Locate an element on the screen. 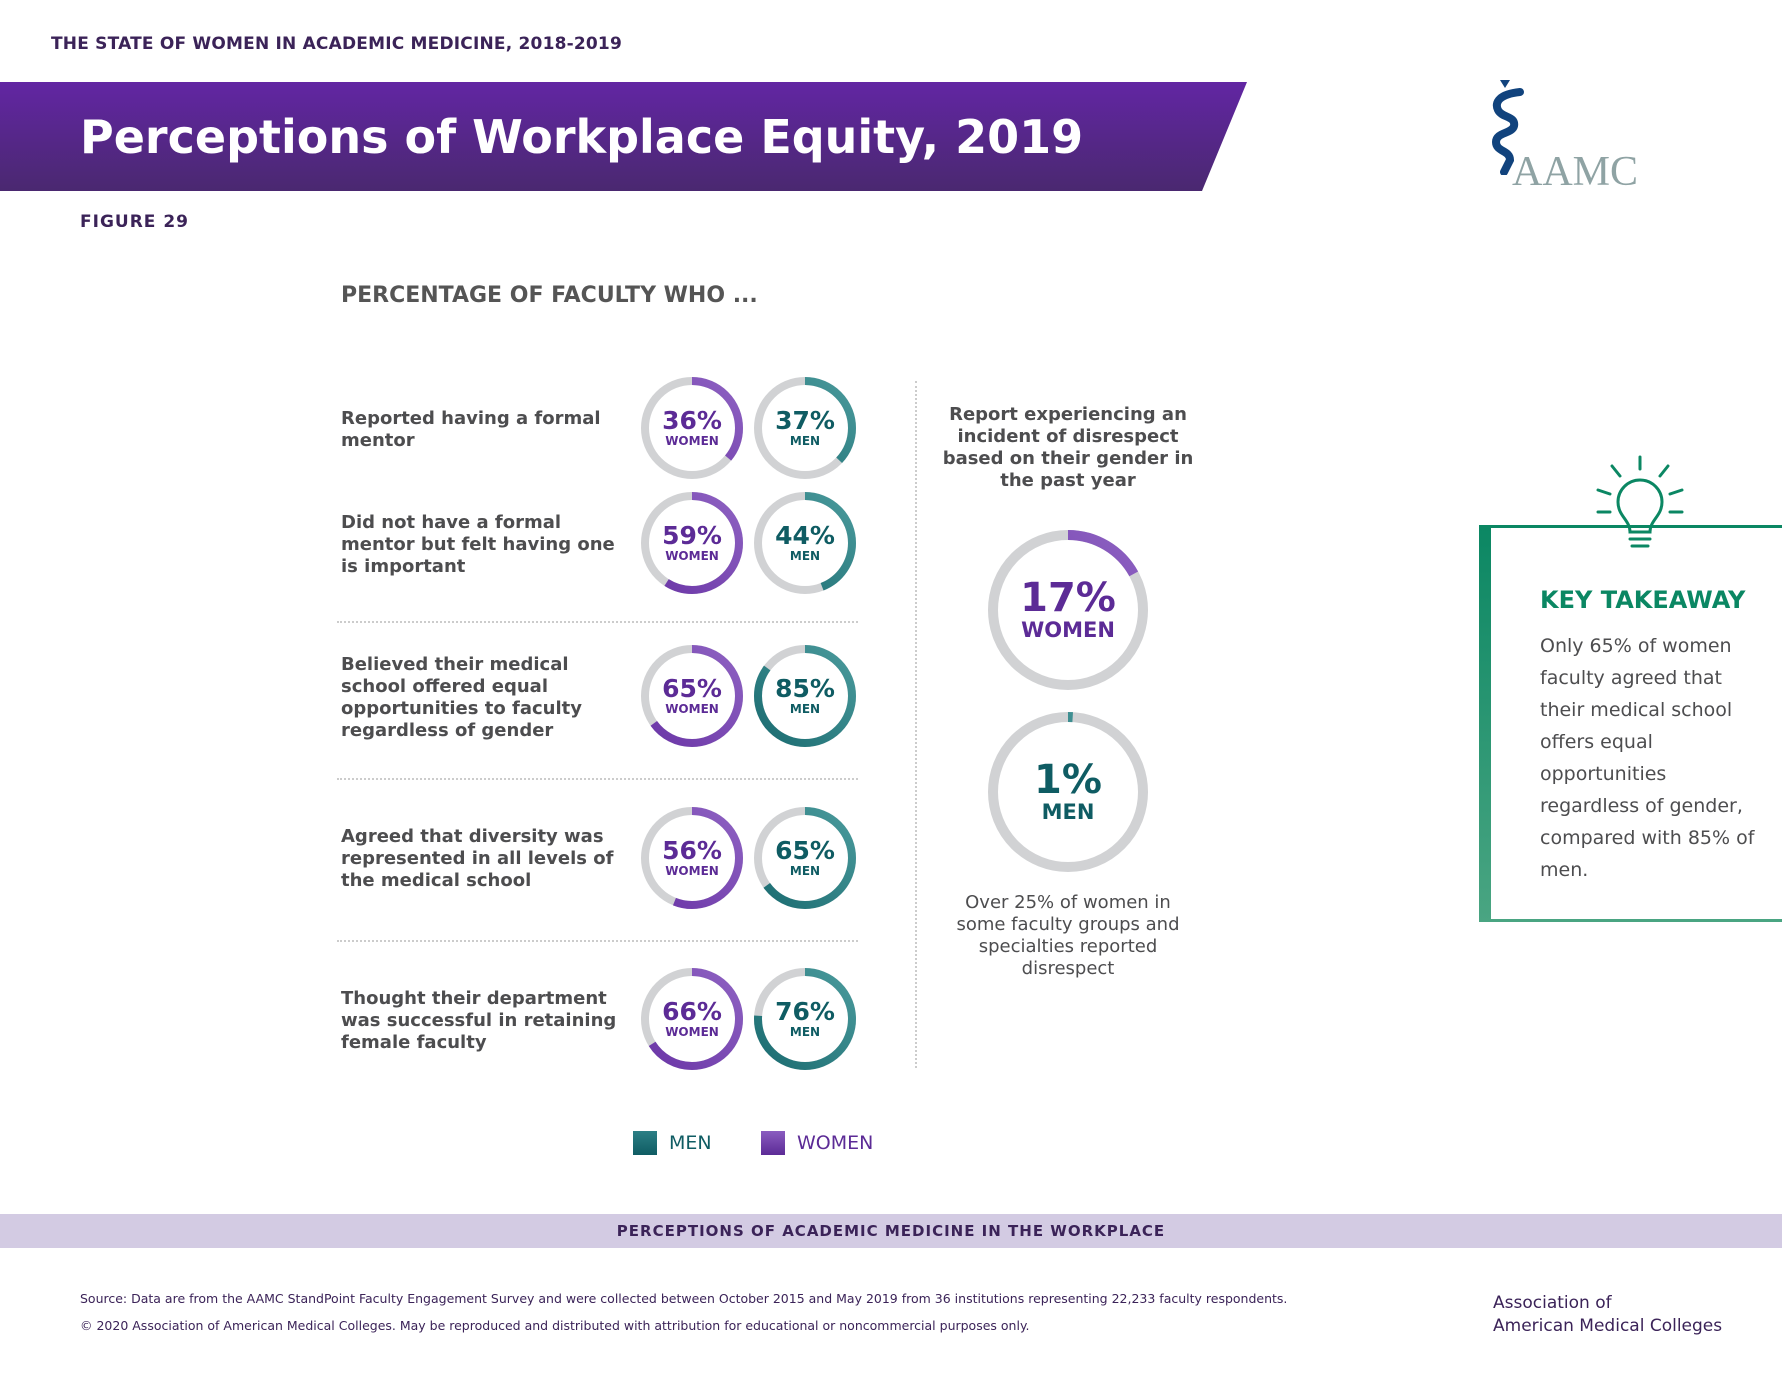  key-takeaway-bar is located at coordinates (1485, 723).